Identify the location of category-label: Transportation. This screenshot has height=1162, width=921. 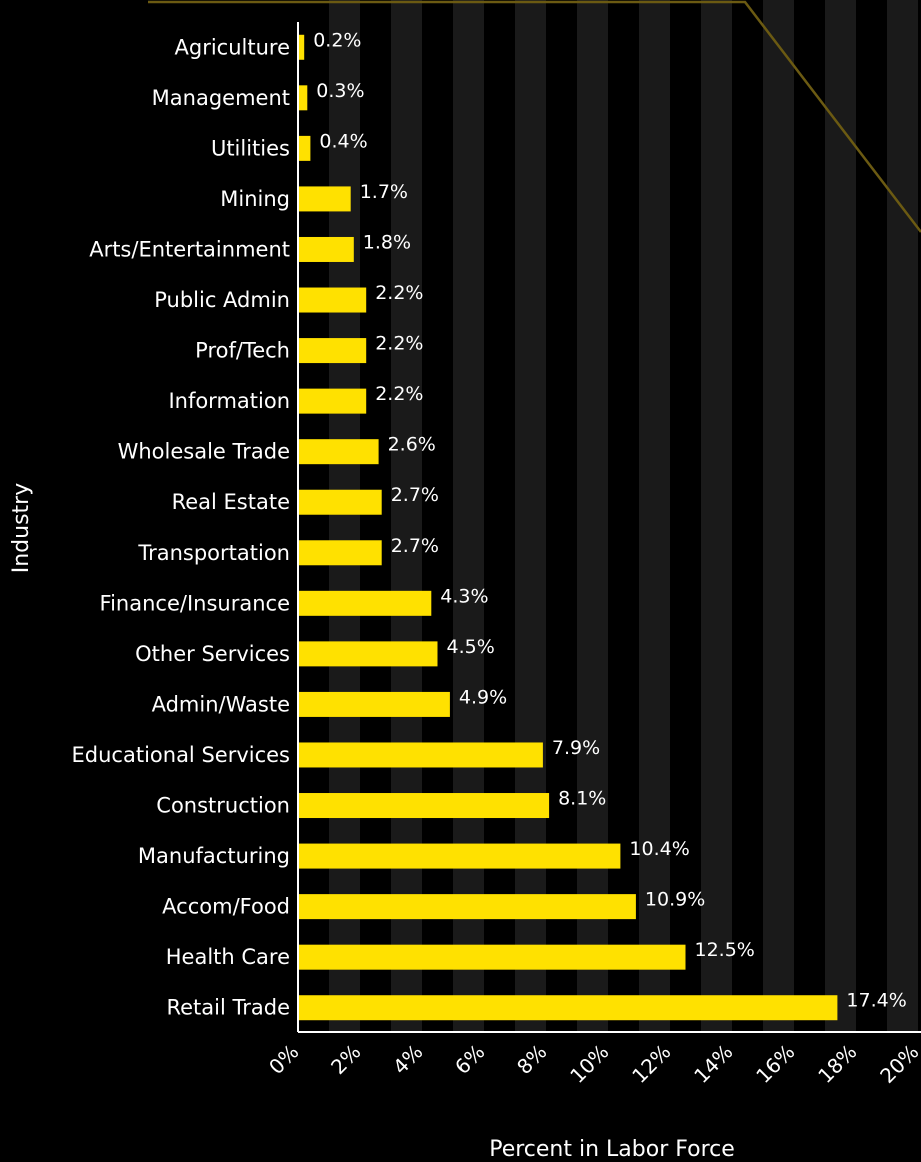
(213, 553).